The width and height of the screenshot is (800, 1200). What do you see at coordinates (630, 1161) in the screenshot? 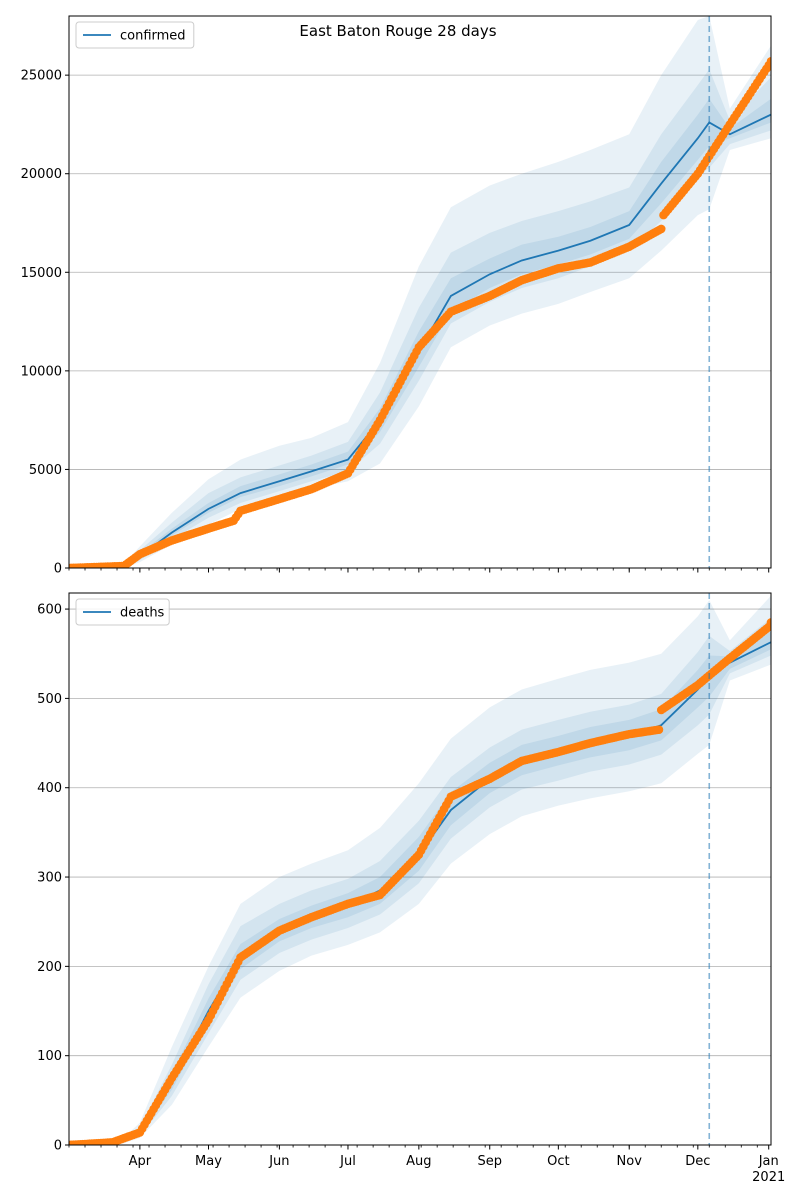
I see `x-tick-label: Nov` at bounding box center [630, 1161].